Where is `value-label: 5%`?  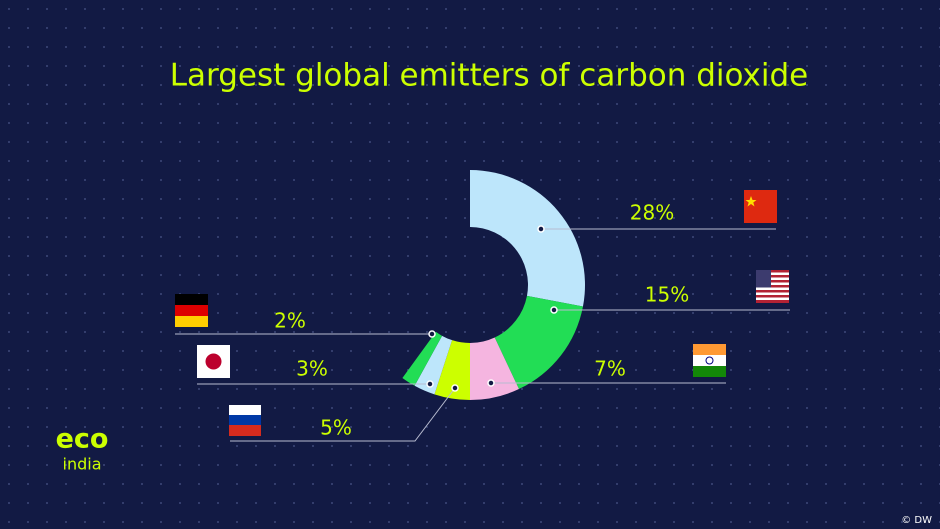
value-label: 5% is located at coordinates (336, 428).